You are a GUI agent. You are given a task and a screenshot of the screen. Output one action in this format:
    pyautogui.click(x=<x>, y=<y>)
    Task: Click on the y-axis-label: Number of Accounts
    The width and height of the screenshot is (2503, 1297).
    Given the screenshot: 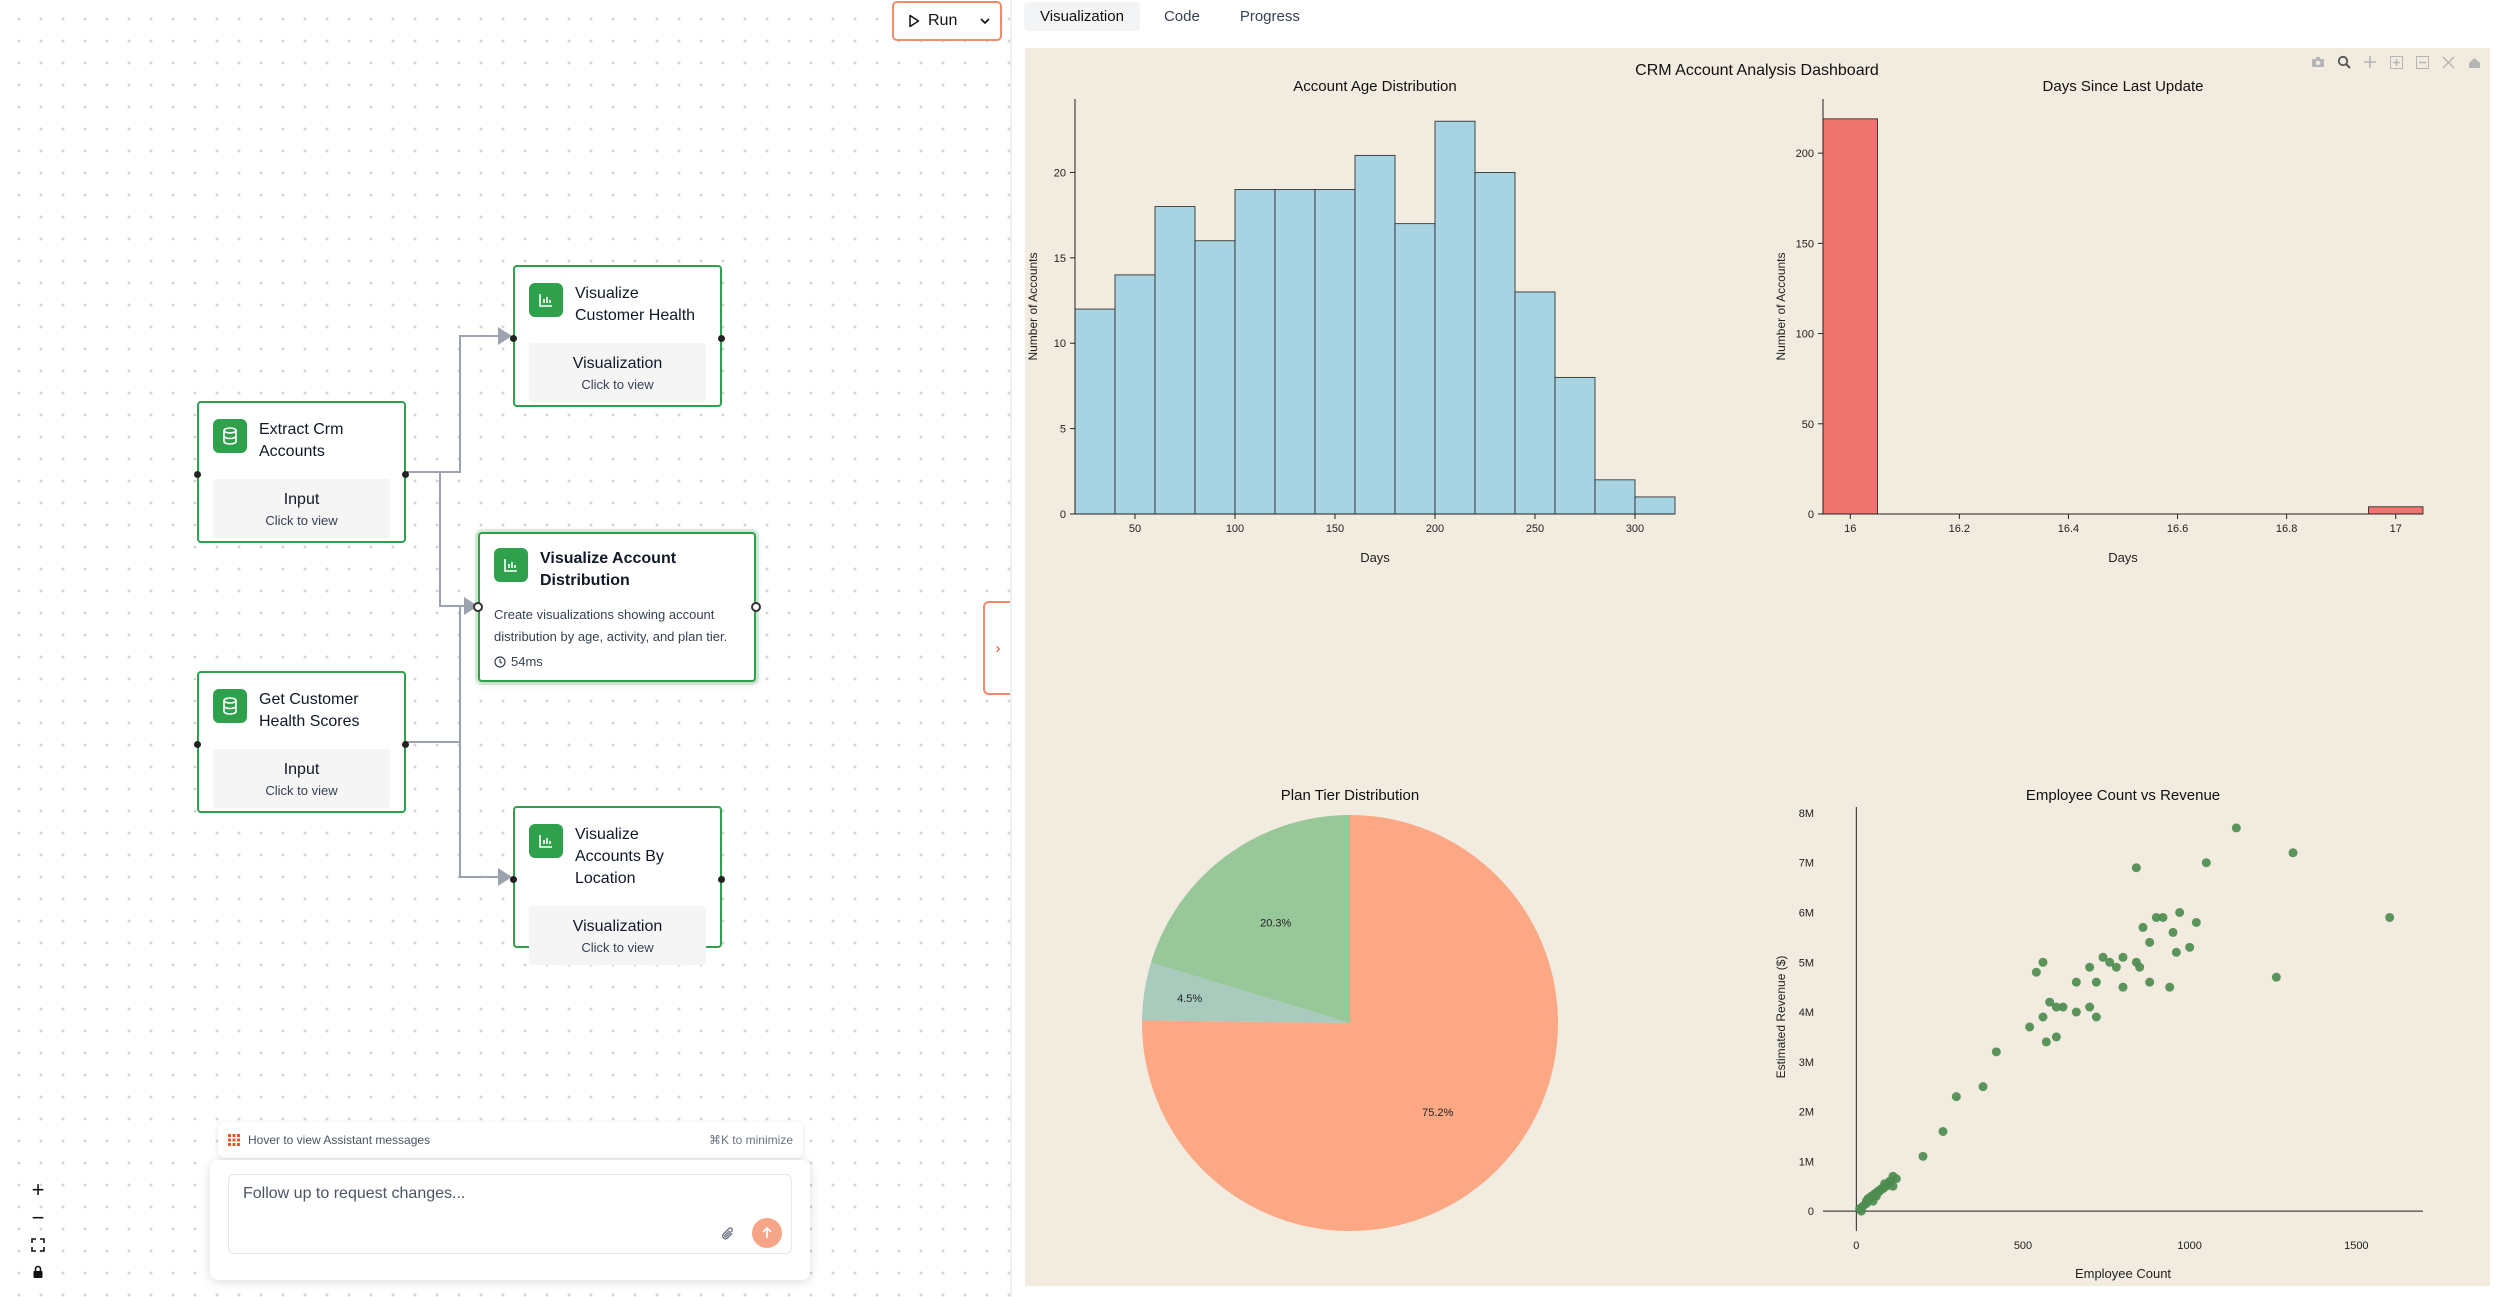 What is the action you would take?
    pyautogui.click(x=1781, y=306)
    